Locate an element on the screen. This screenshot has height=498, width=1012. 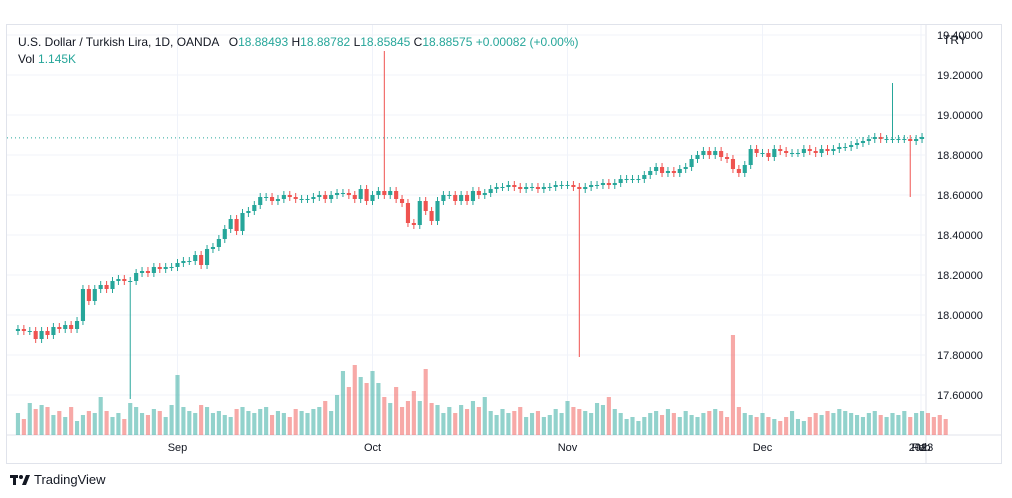
close-value: 18.88575 is located at coordinates (447, 42).